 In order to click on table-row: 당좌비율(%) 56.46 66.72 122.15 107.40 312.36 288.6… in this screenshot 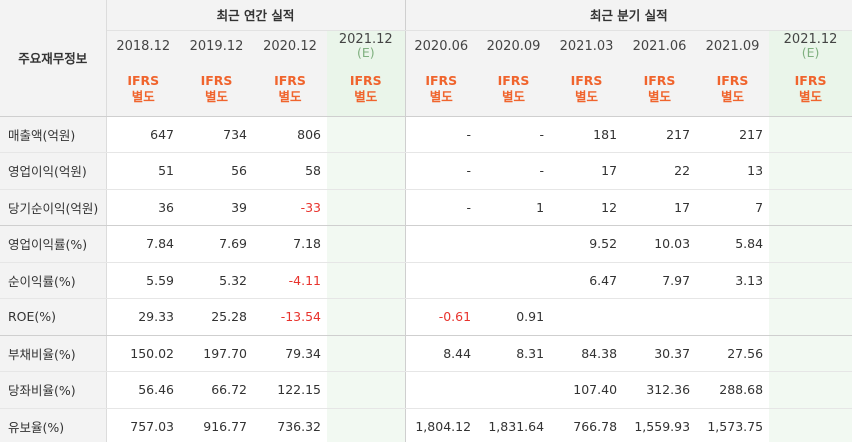, I will do `click(426, 390)`.